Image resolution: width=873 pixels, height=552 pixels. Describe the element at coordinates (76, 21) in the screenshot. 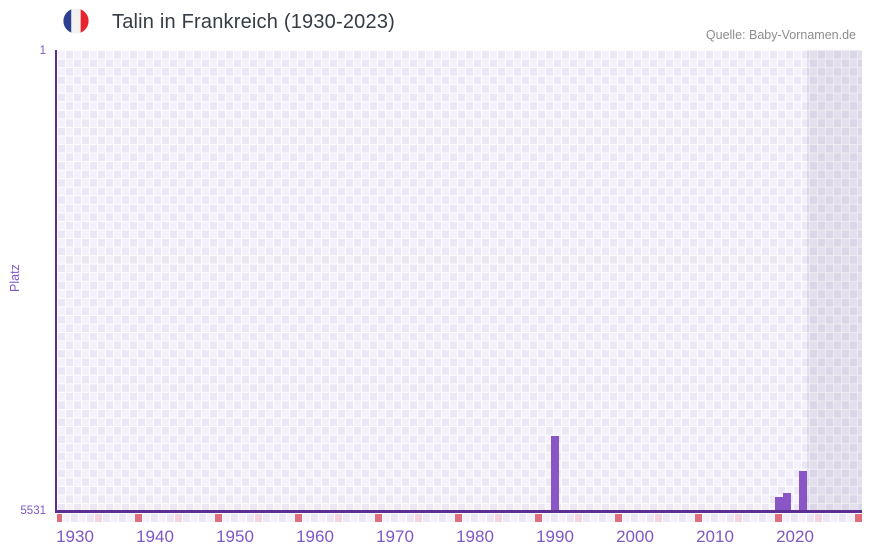

I see `france-flag-icon` at that location.